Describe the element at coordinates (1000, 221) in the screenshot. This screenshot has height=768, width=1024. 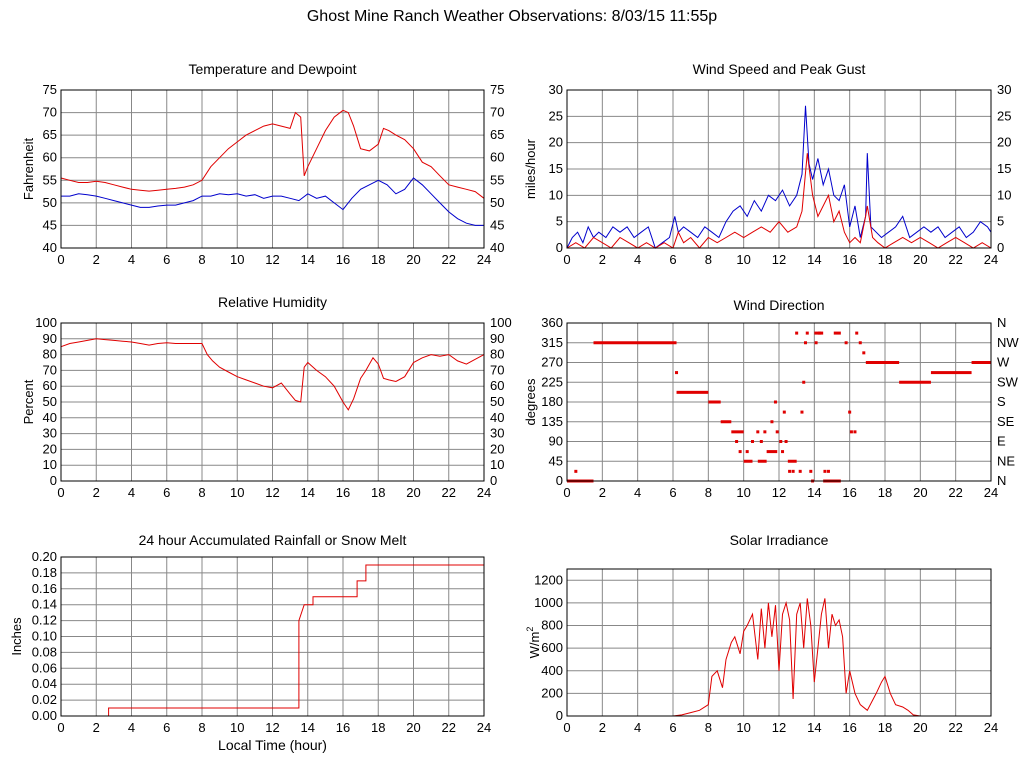
I see `y-tick-label-right: 5` at that location.